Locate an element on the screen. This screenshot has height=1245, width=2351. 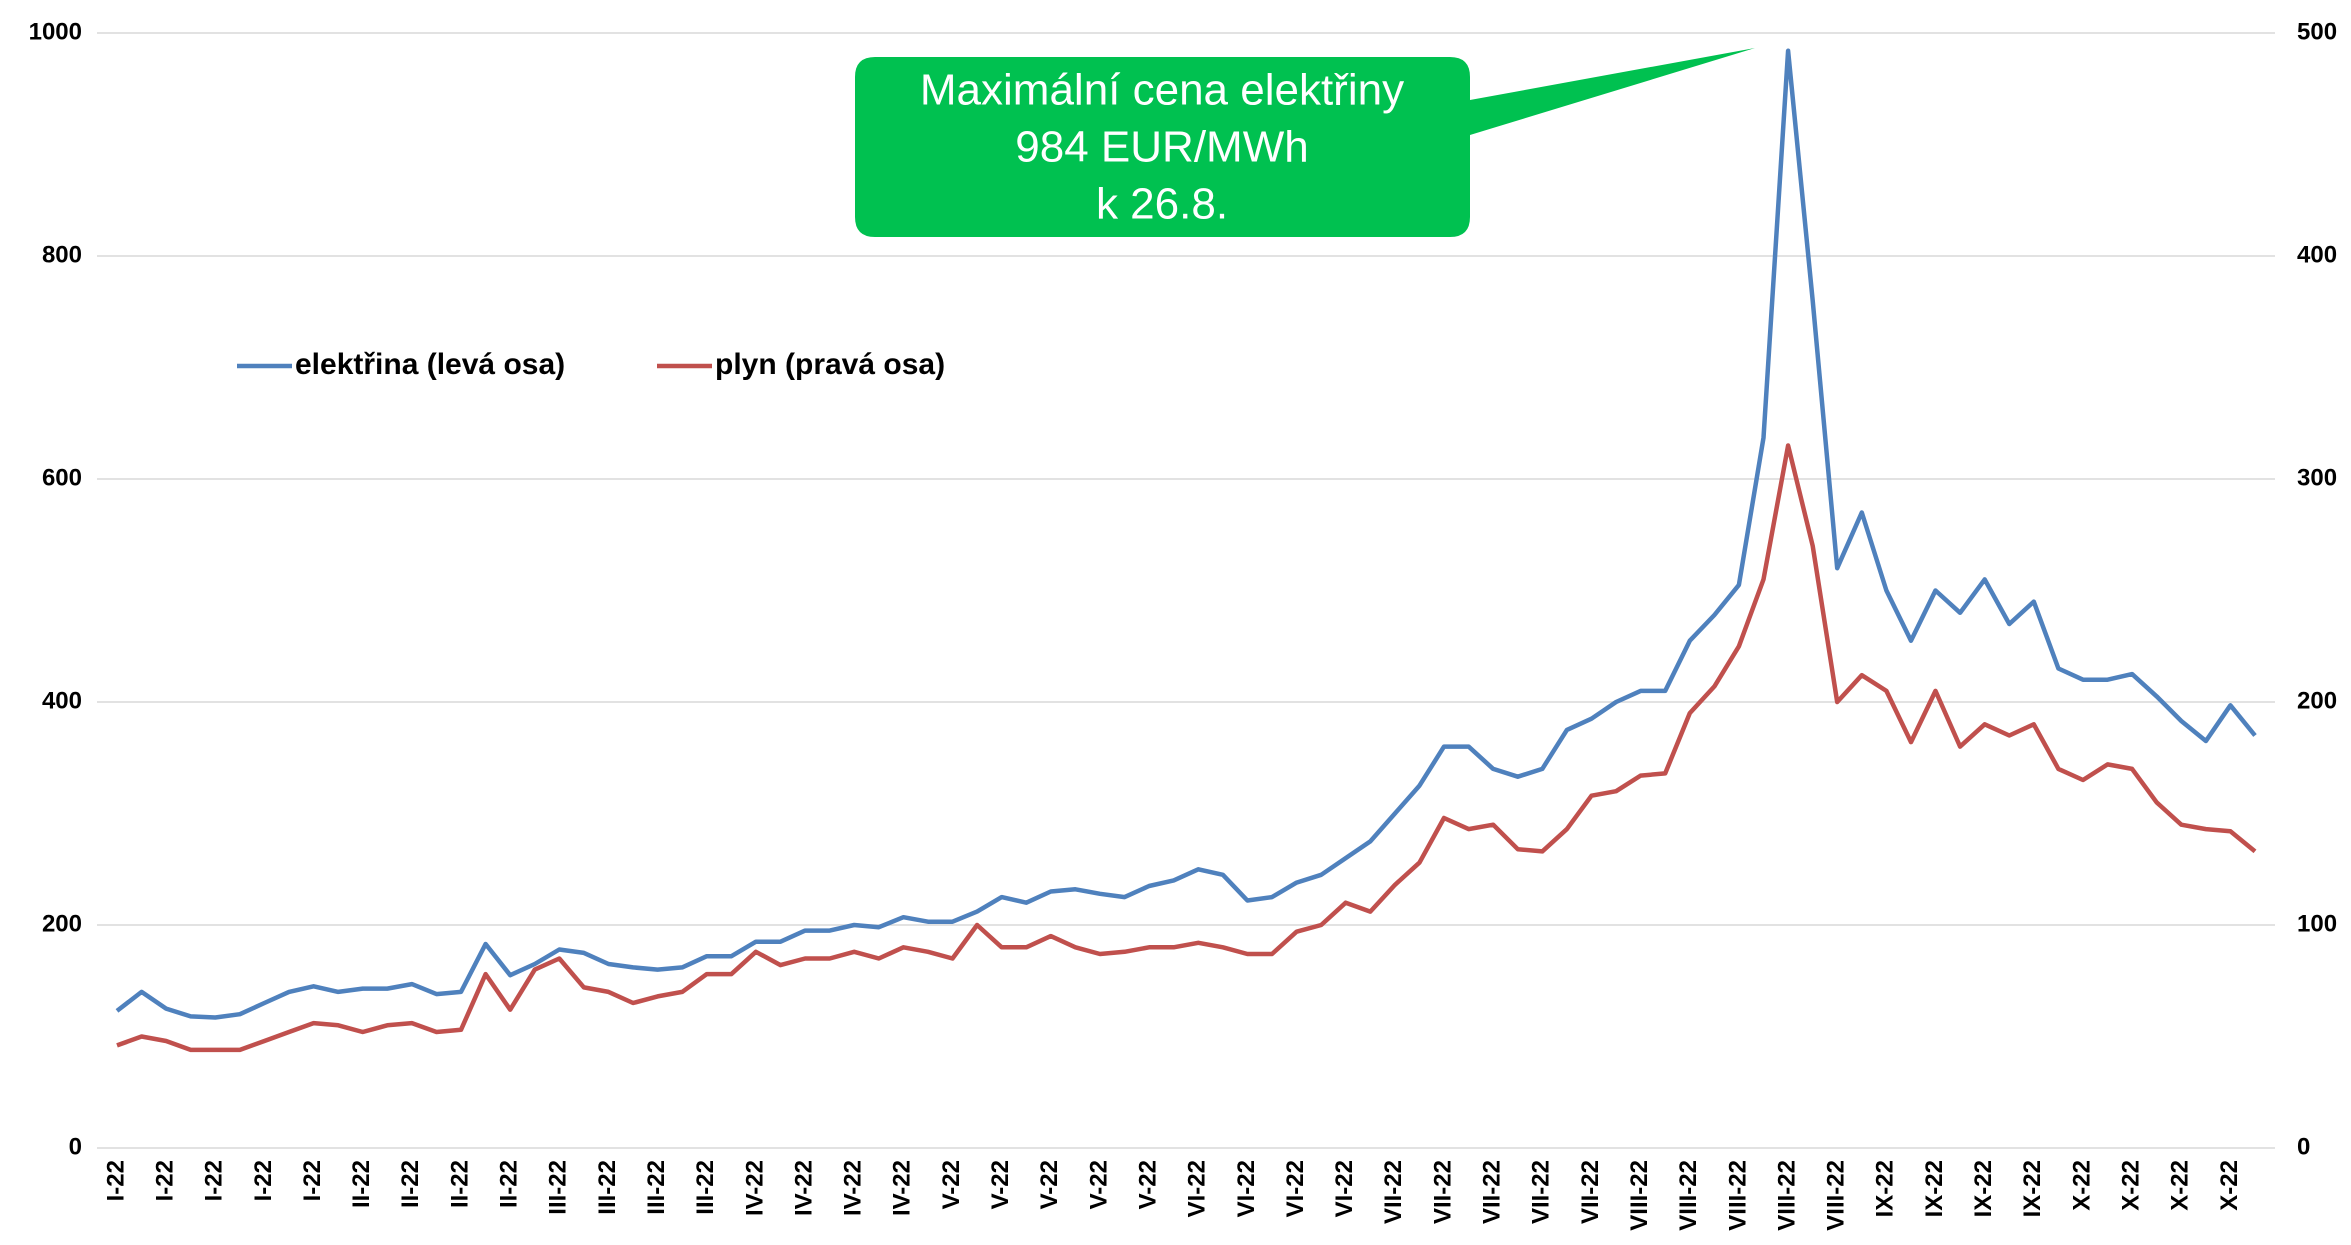
y-tick-label: 0 is located at coordinates (75, 1146).